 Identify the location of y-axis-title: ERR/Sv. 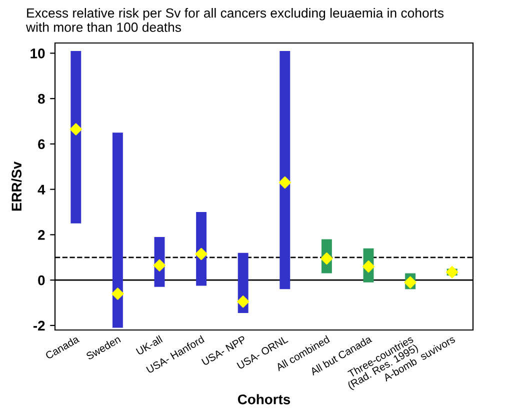
(16, 186).